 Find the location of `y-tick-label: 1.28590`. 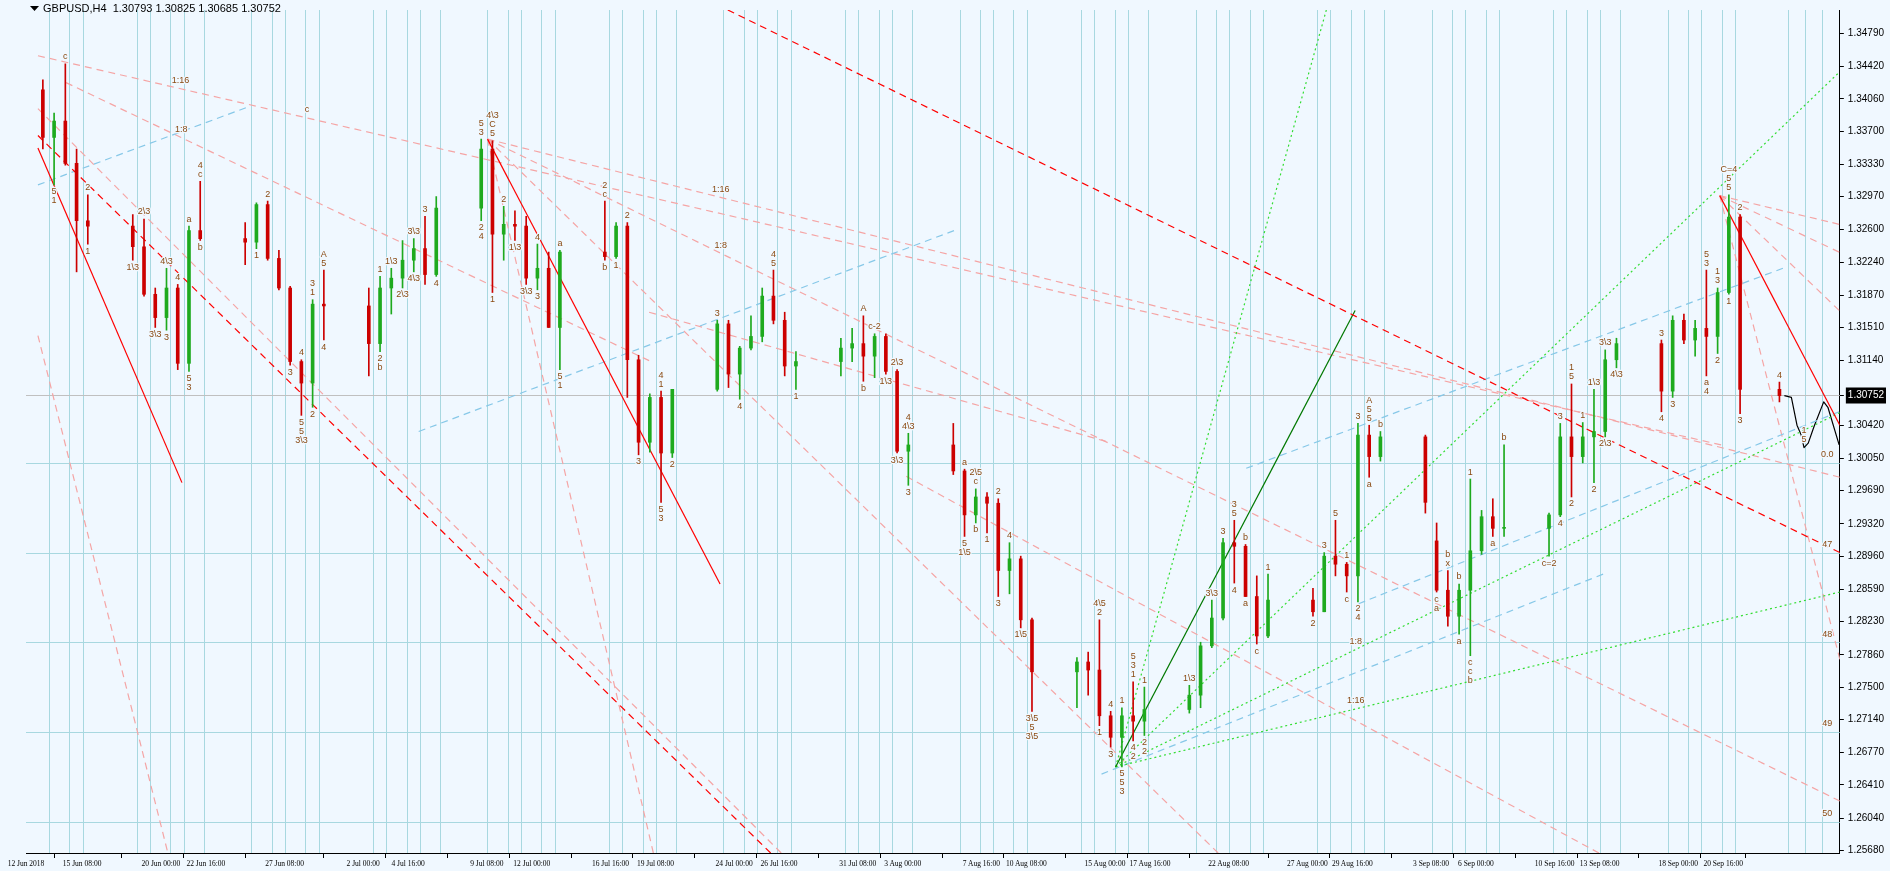

y-tick-label: 1.28590 is located at coordinates (1866, 589).